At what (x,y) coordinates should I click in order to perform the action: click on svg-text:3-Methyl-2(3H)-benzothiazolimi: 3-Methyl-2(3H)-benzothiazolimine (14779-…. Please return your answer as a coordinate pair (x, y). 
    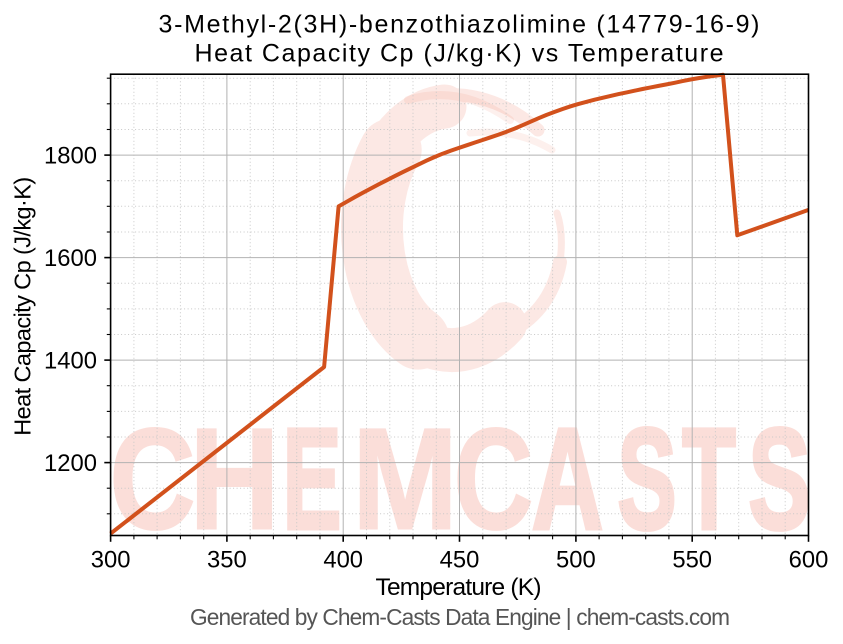
    Looking at the image, I should click on (459, 25).